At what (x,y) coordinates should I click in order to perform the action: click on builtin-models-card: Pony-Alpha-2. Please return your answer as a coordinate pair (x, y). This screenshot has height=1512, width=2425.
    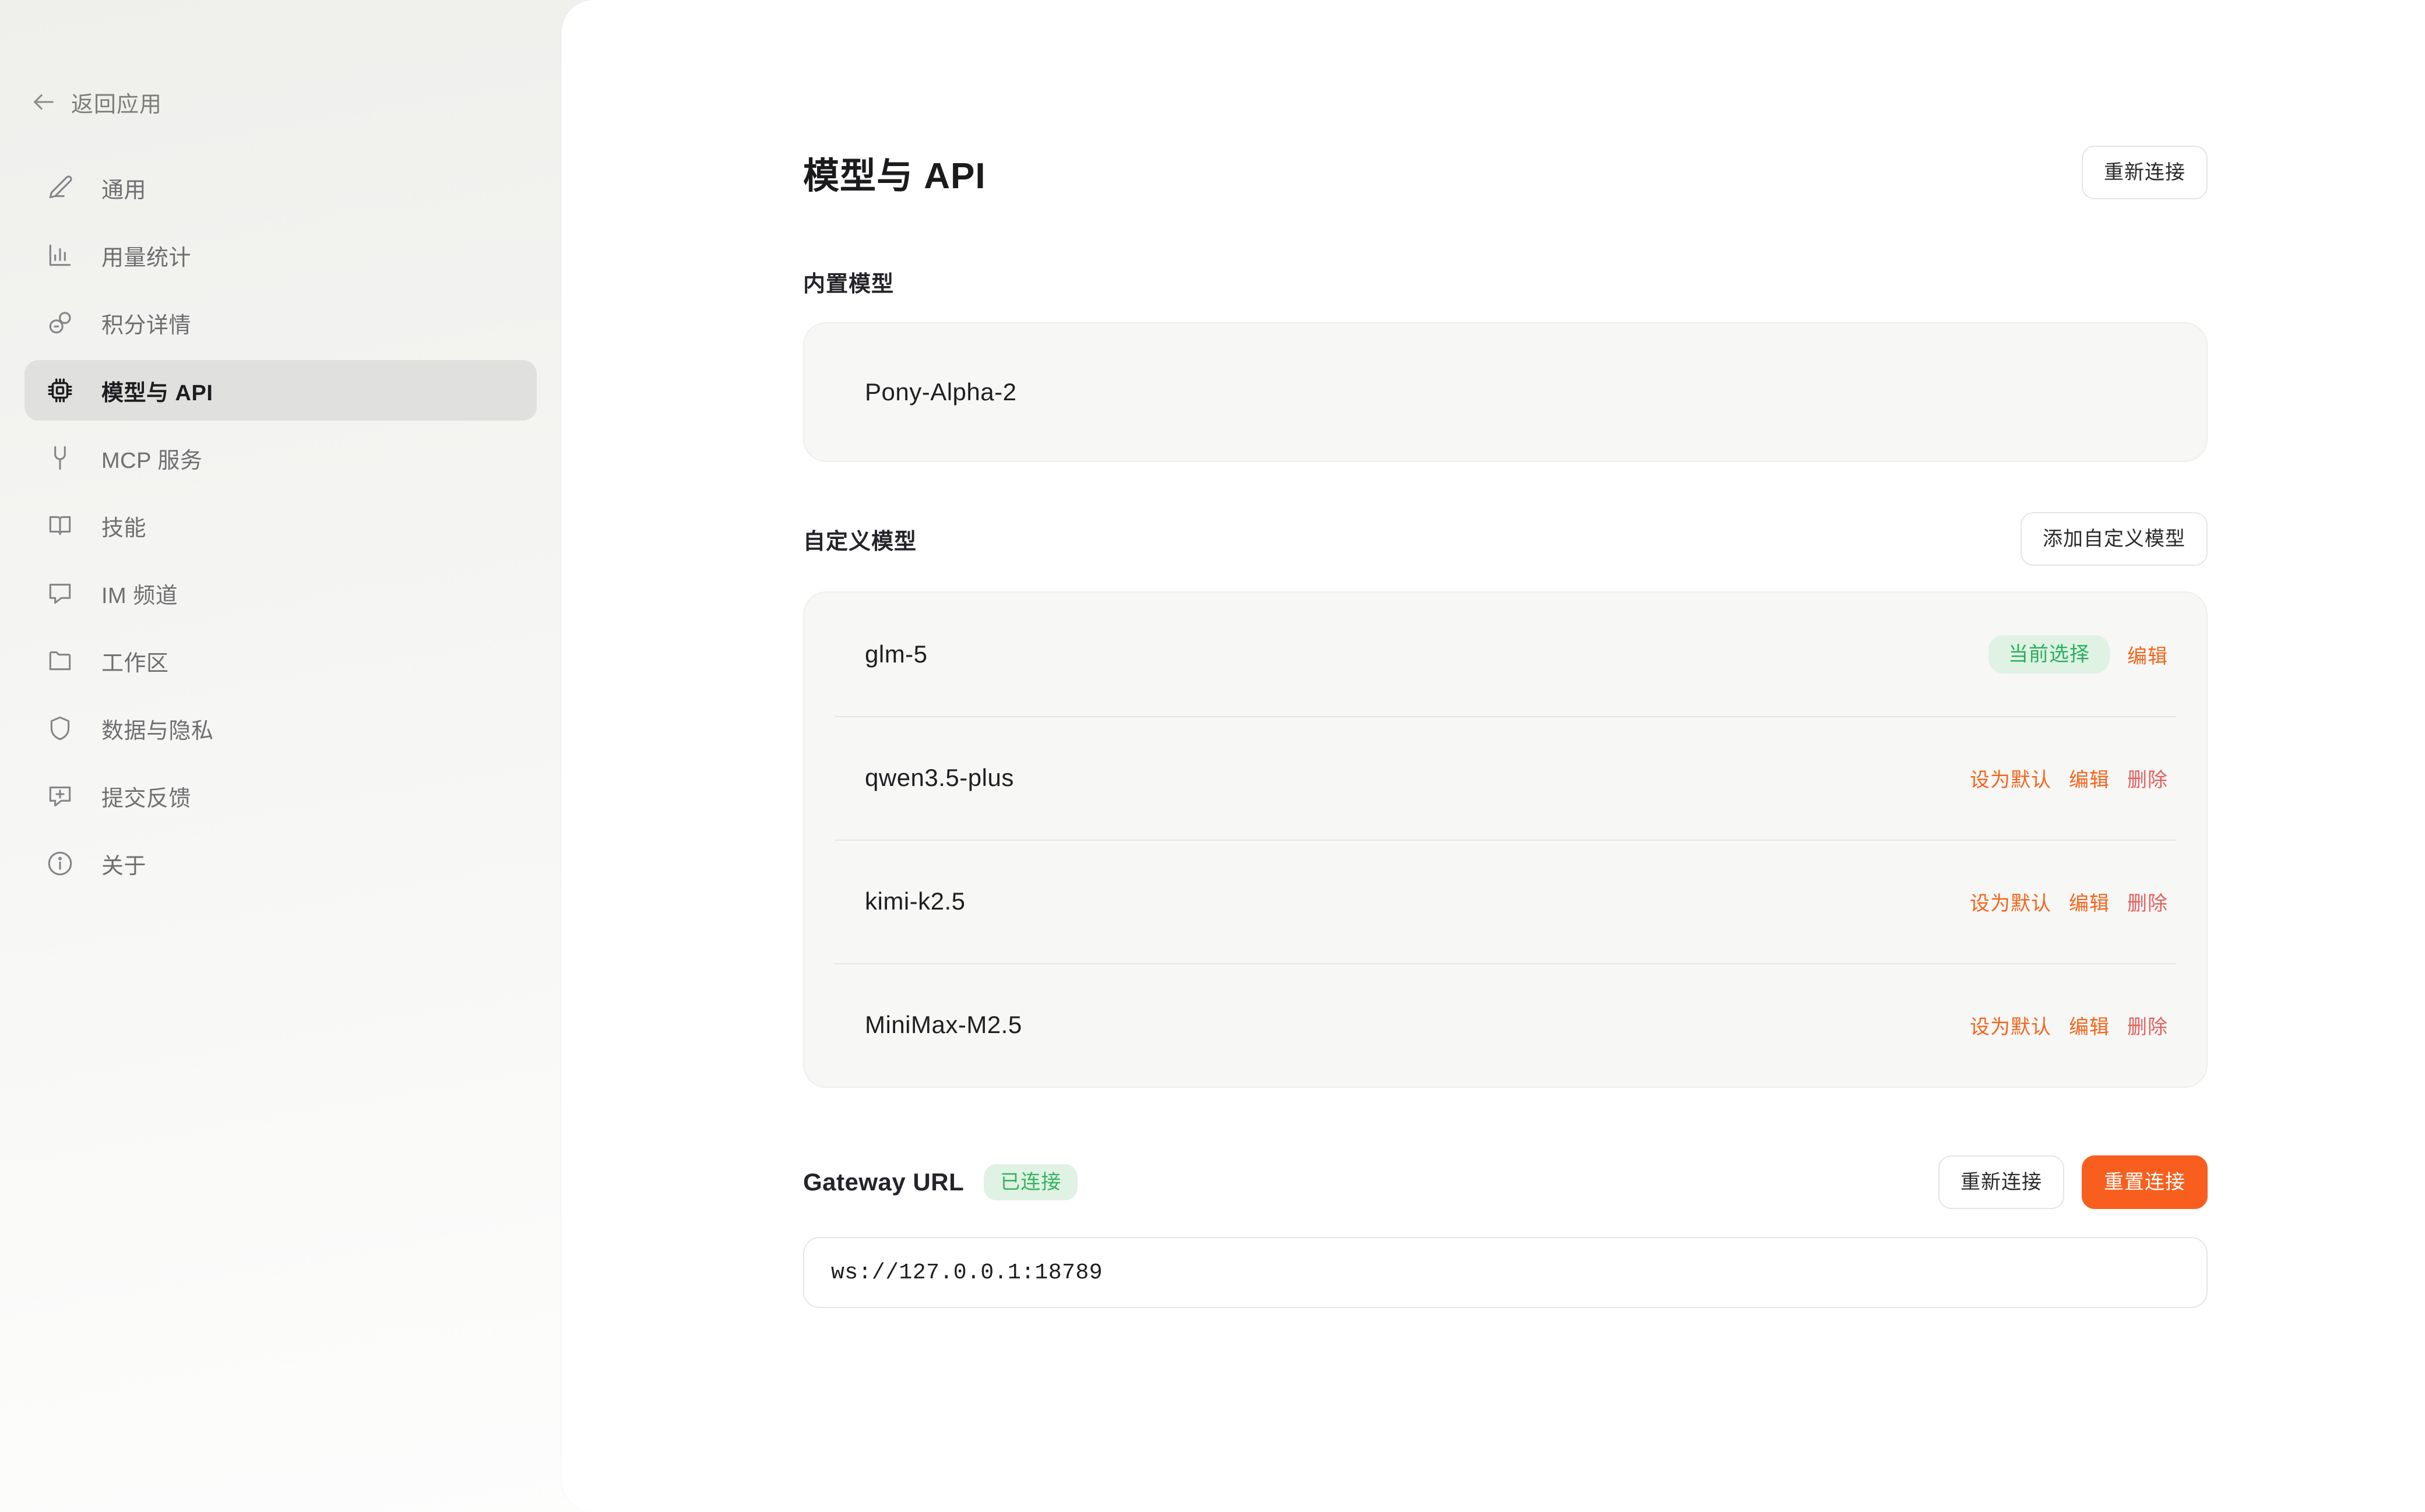
    Looking at the image, I should click on (1505, 392).